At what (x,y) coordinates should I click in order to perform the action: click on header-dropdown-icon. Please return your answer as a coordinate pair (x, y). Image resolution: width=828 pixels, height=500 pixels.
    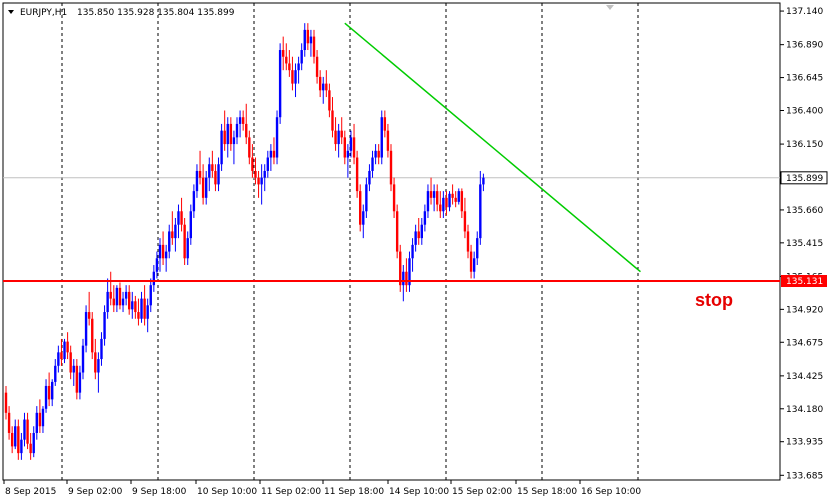
    Looking at the image, I should click on (11, 12).